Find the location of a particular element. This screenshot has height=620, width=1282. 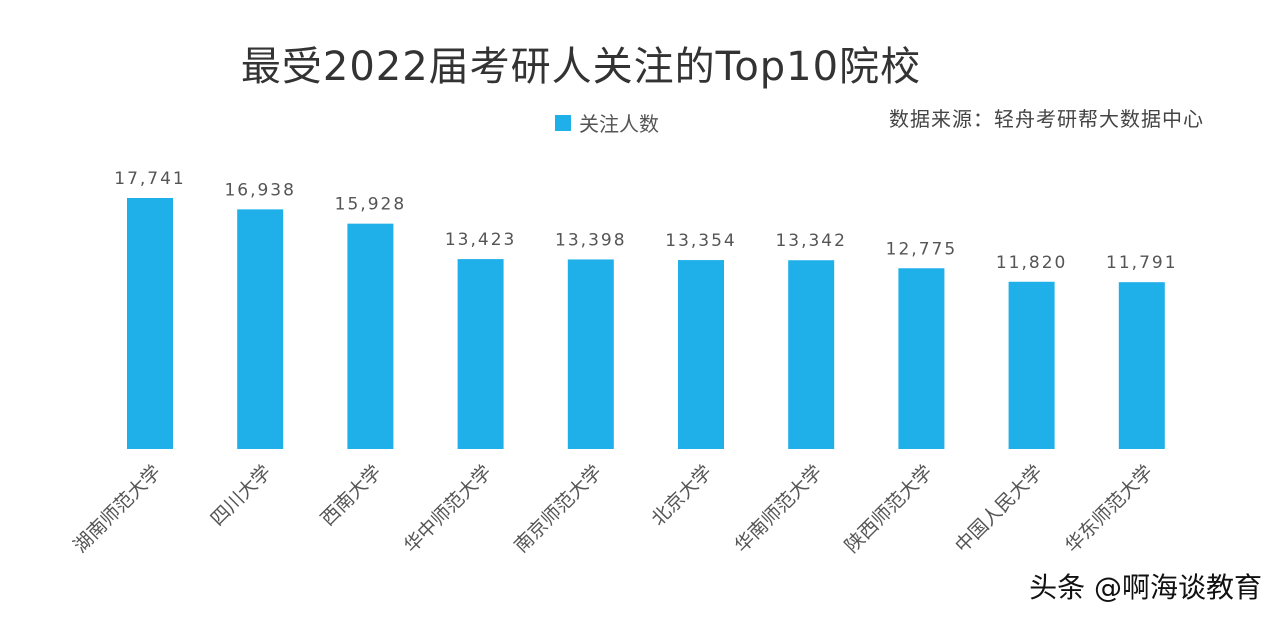

category-label-7: 陕西师范大学 is located at coordinates (889, 509).